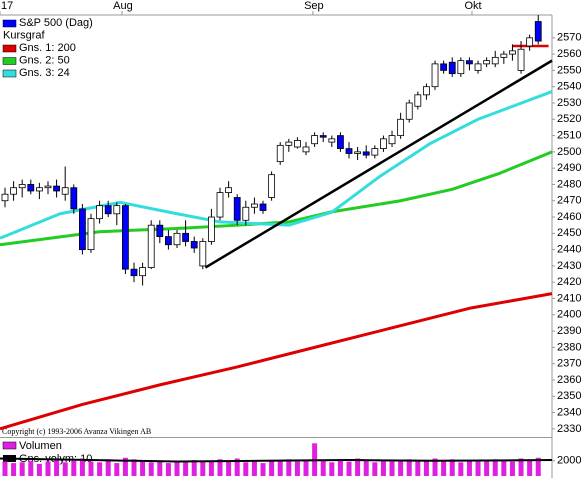 The image size is (585, 478). I want to click on legend-label: Gns. 2: 50, so click(44, 60).